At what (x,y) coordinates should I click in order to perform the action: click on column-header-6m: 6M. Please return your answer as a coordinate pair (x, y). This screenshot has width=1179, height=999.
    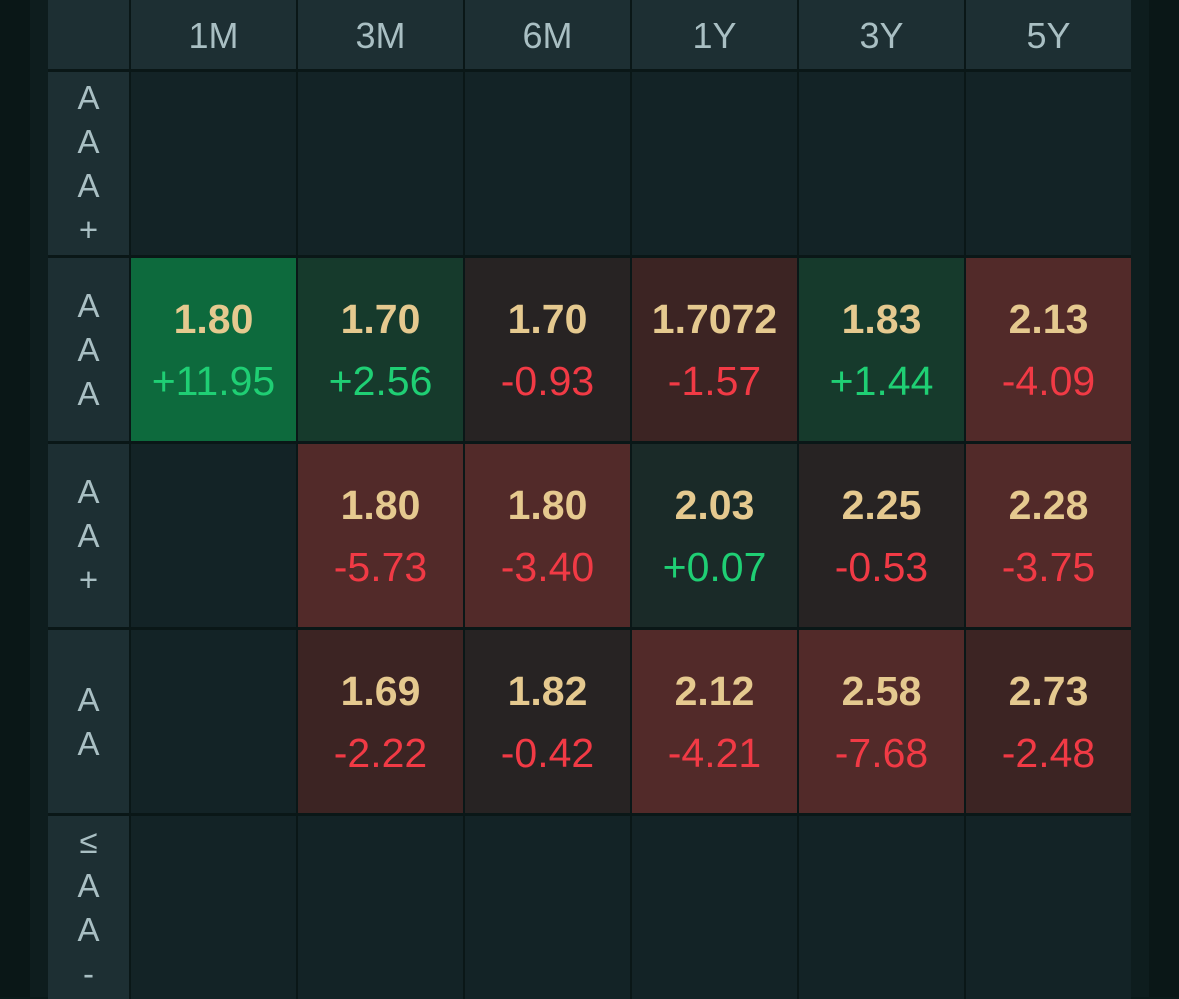
    Looking at the image, I should click on (547, 34).